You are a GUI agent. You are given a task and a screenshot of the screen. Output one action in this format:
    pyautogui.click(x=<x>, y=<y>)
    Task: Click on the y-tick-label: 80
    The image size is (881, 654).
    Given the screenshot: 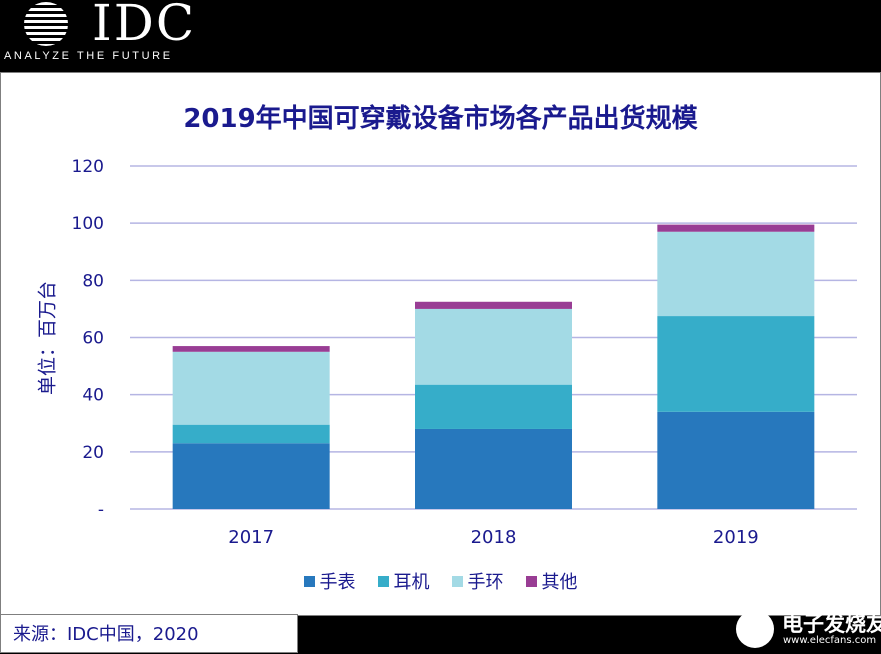 What is the action you would take?
    pyautogui.click(x=93, y=281)
    